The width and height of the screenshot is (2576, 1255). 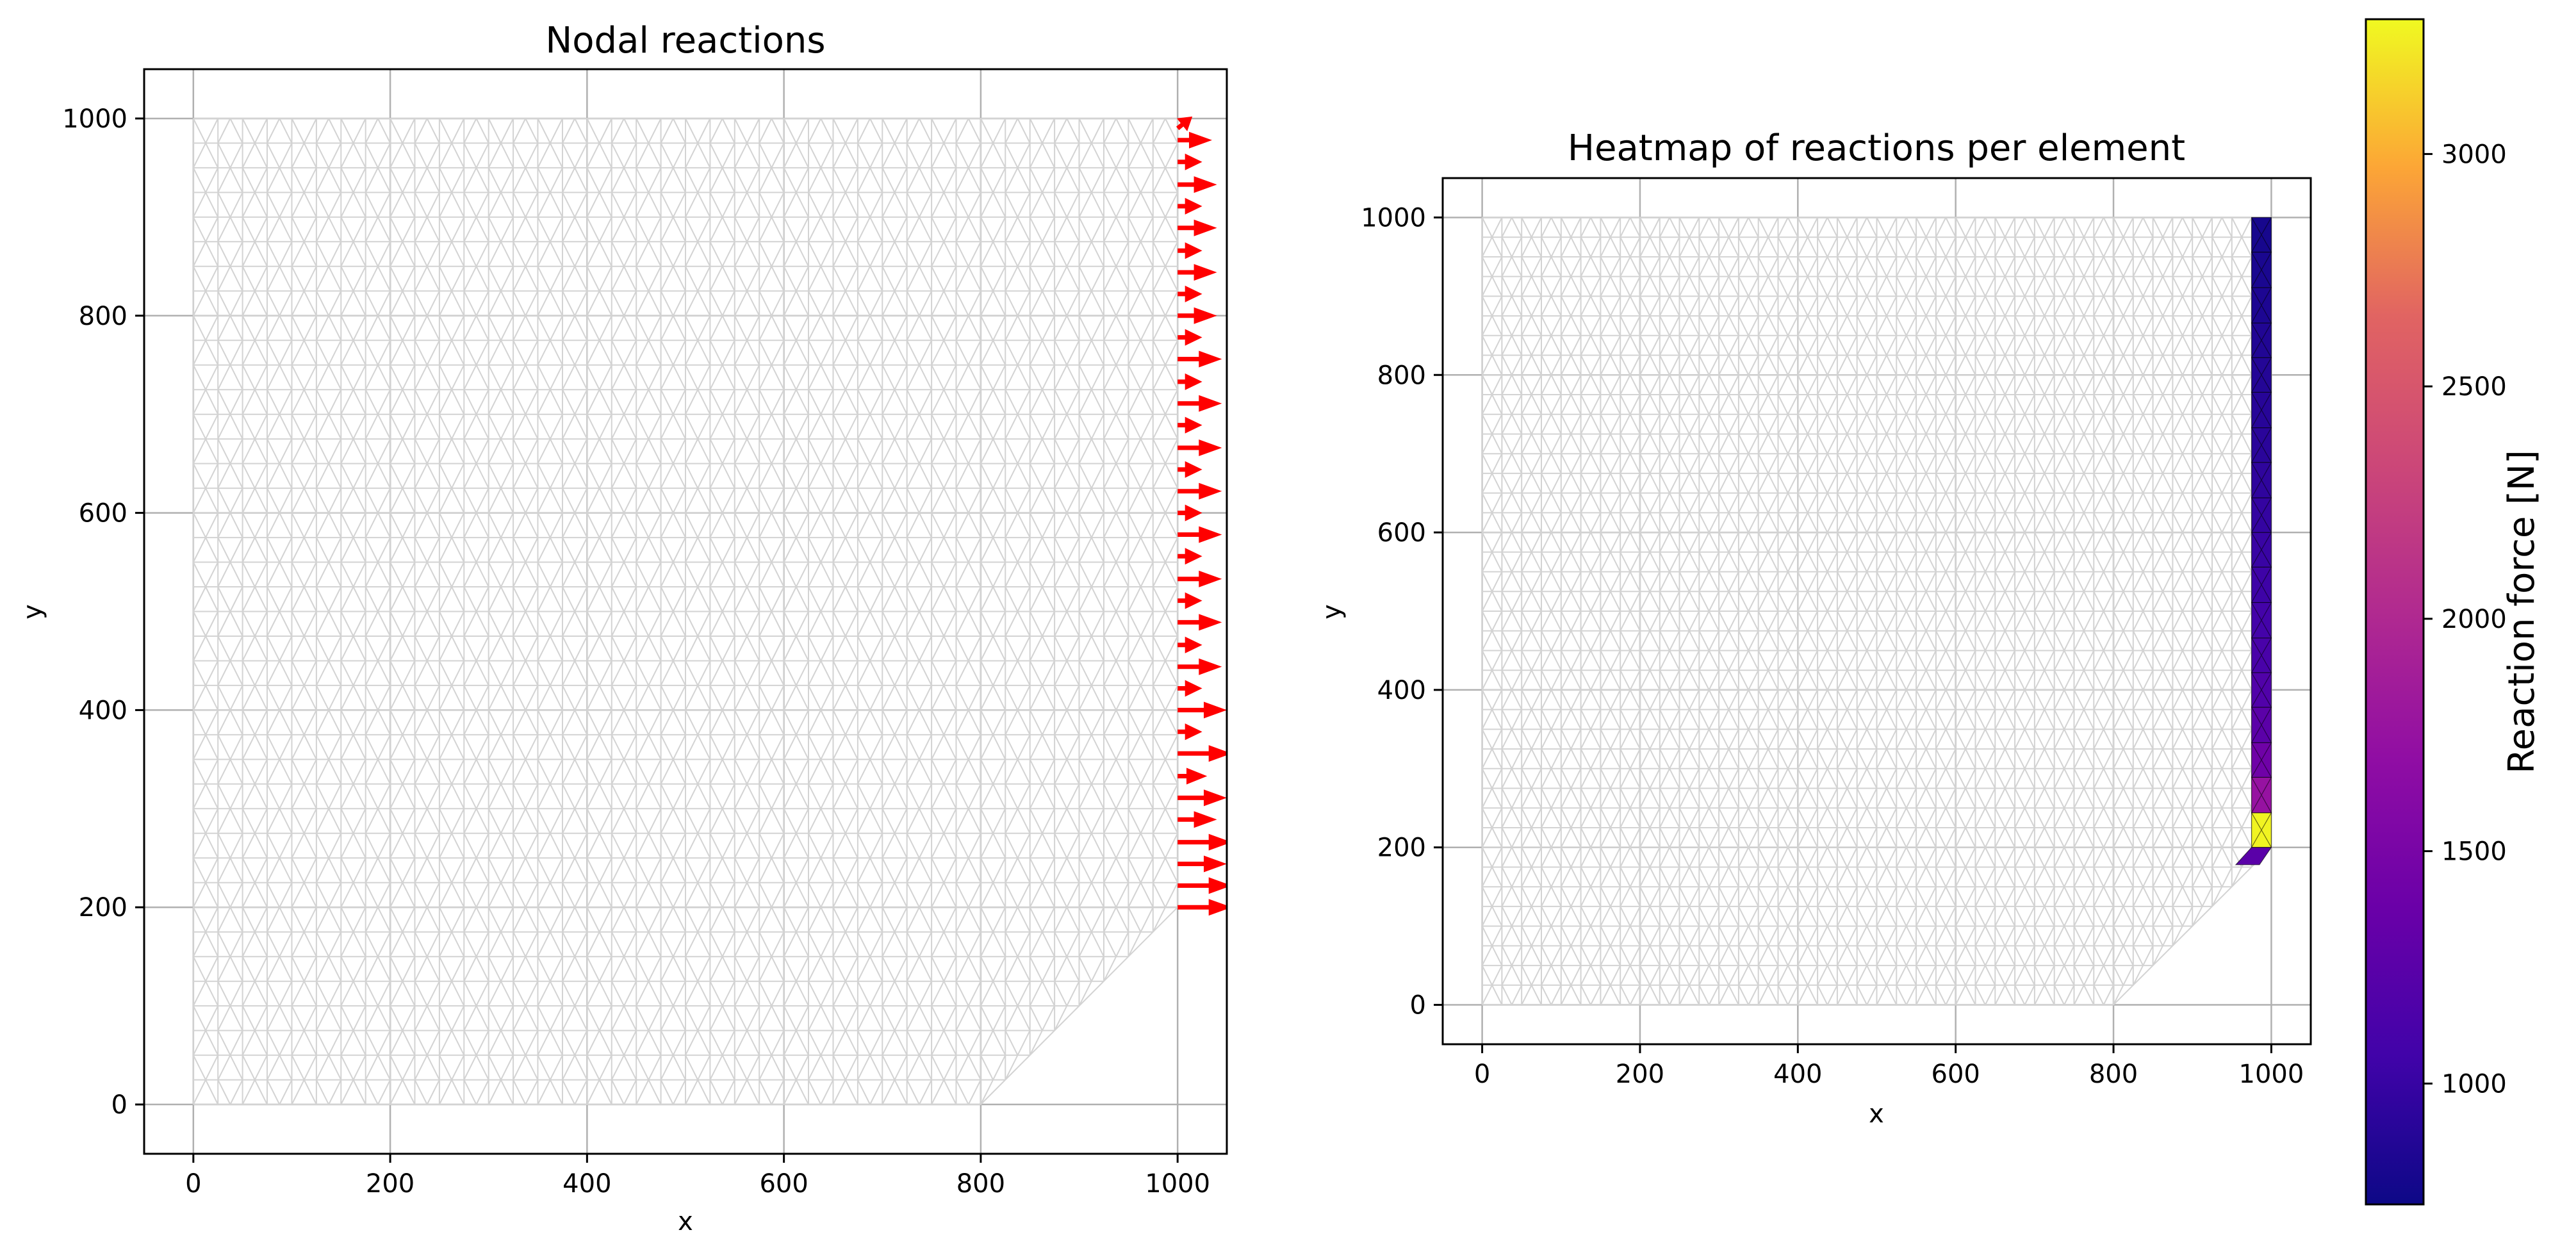 I want to click on colorbar-ticks: 1000 1500 2000 2500 3000, so click(x=2465, y=620).